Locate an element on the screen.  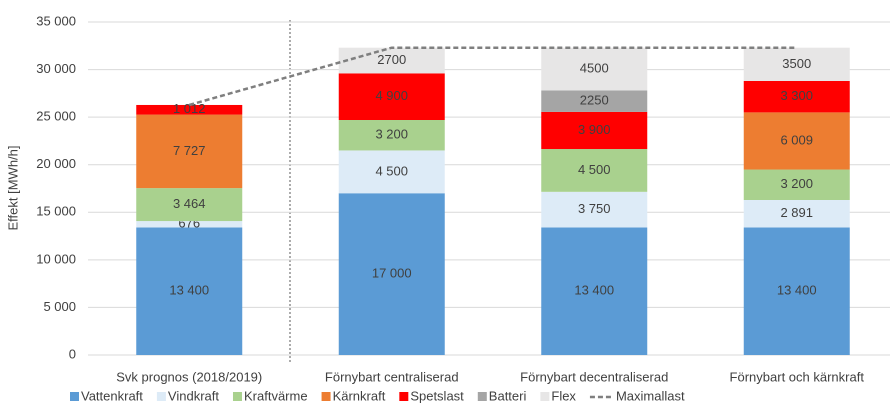
value-label: 6 009 is located at coordinates (796, 139).